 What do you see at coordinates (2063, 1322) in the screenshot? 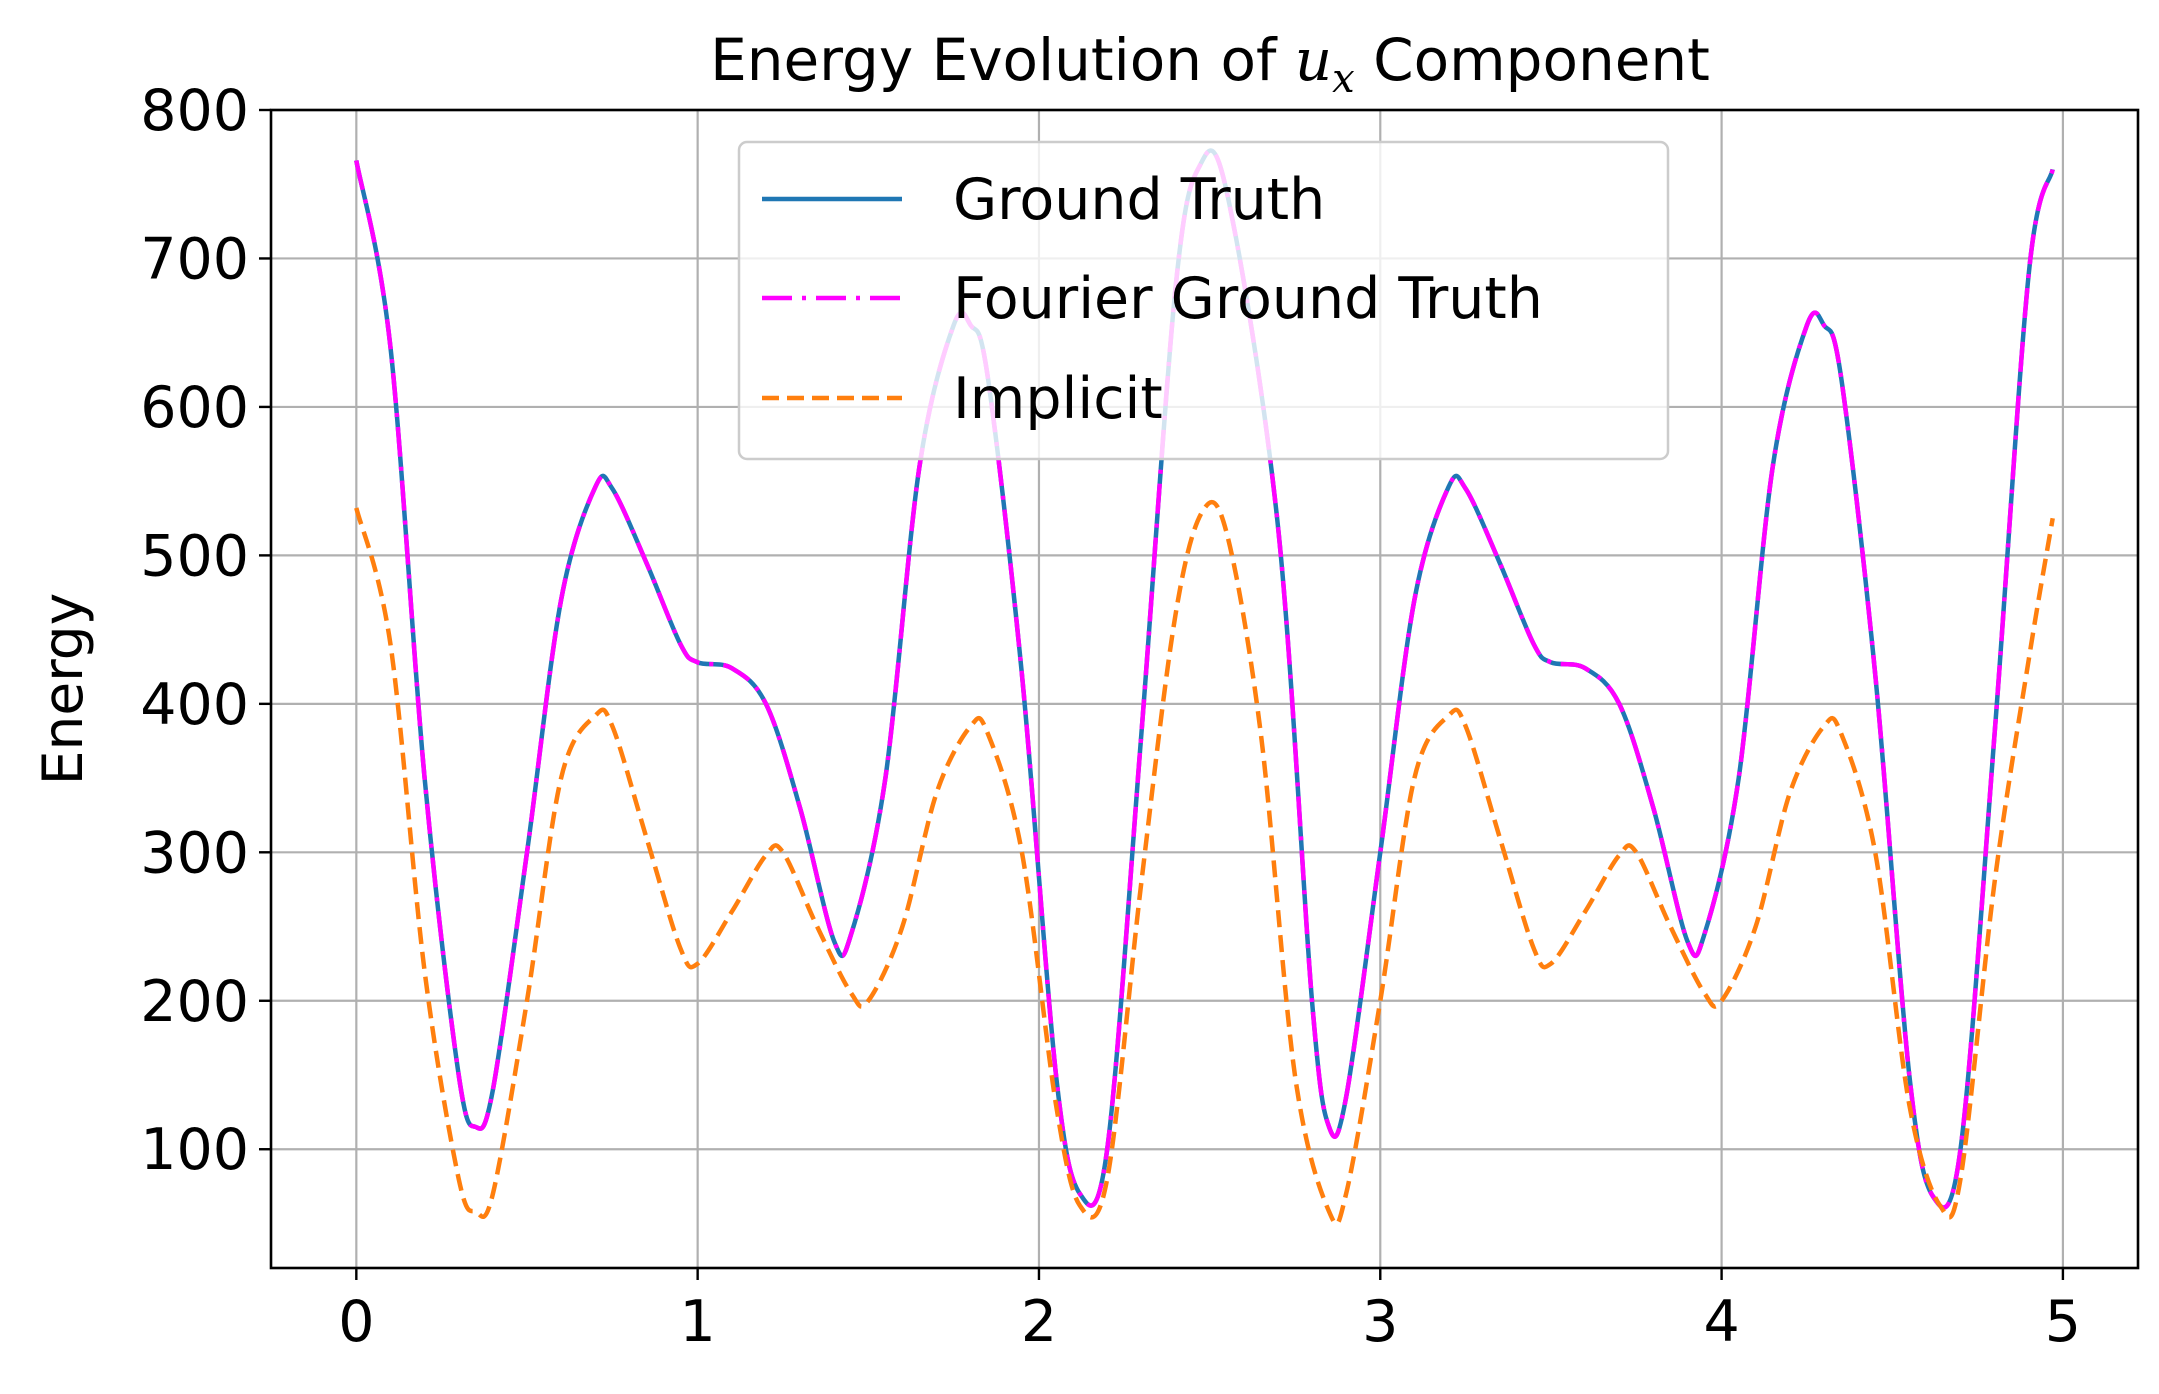
I see `x-tick-label: 5` at bounding box center [2063, 1322].